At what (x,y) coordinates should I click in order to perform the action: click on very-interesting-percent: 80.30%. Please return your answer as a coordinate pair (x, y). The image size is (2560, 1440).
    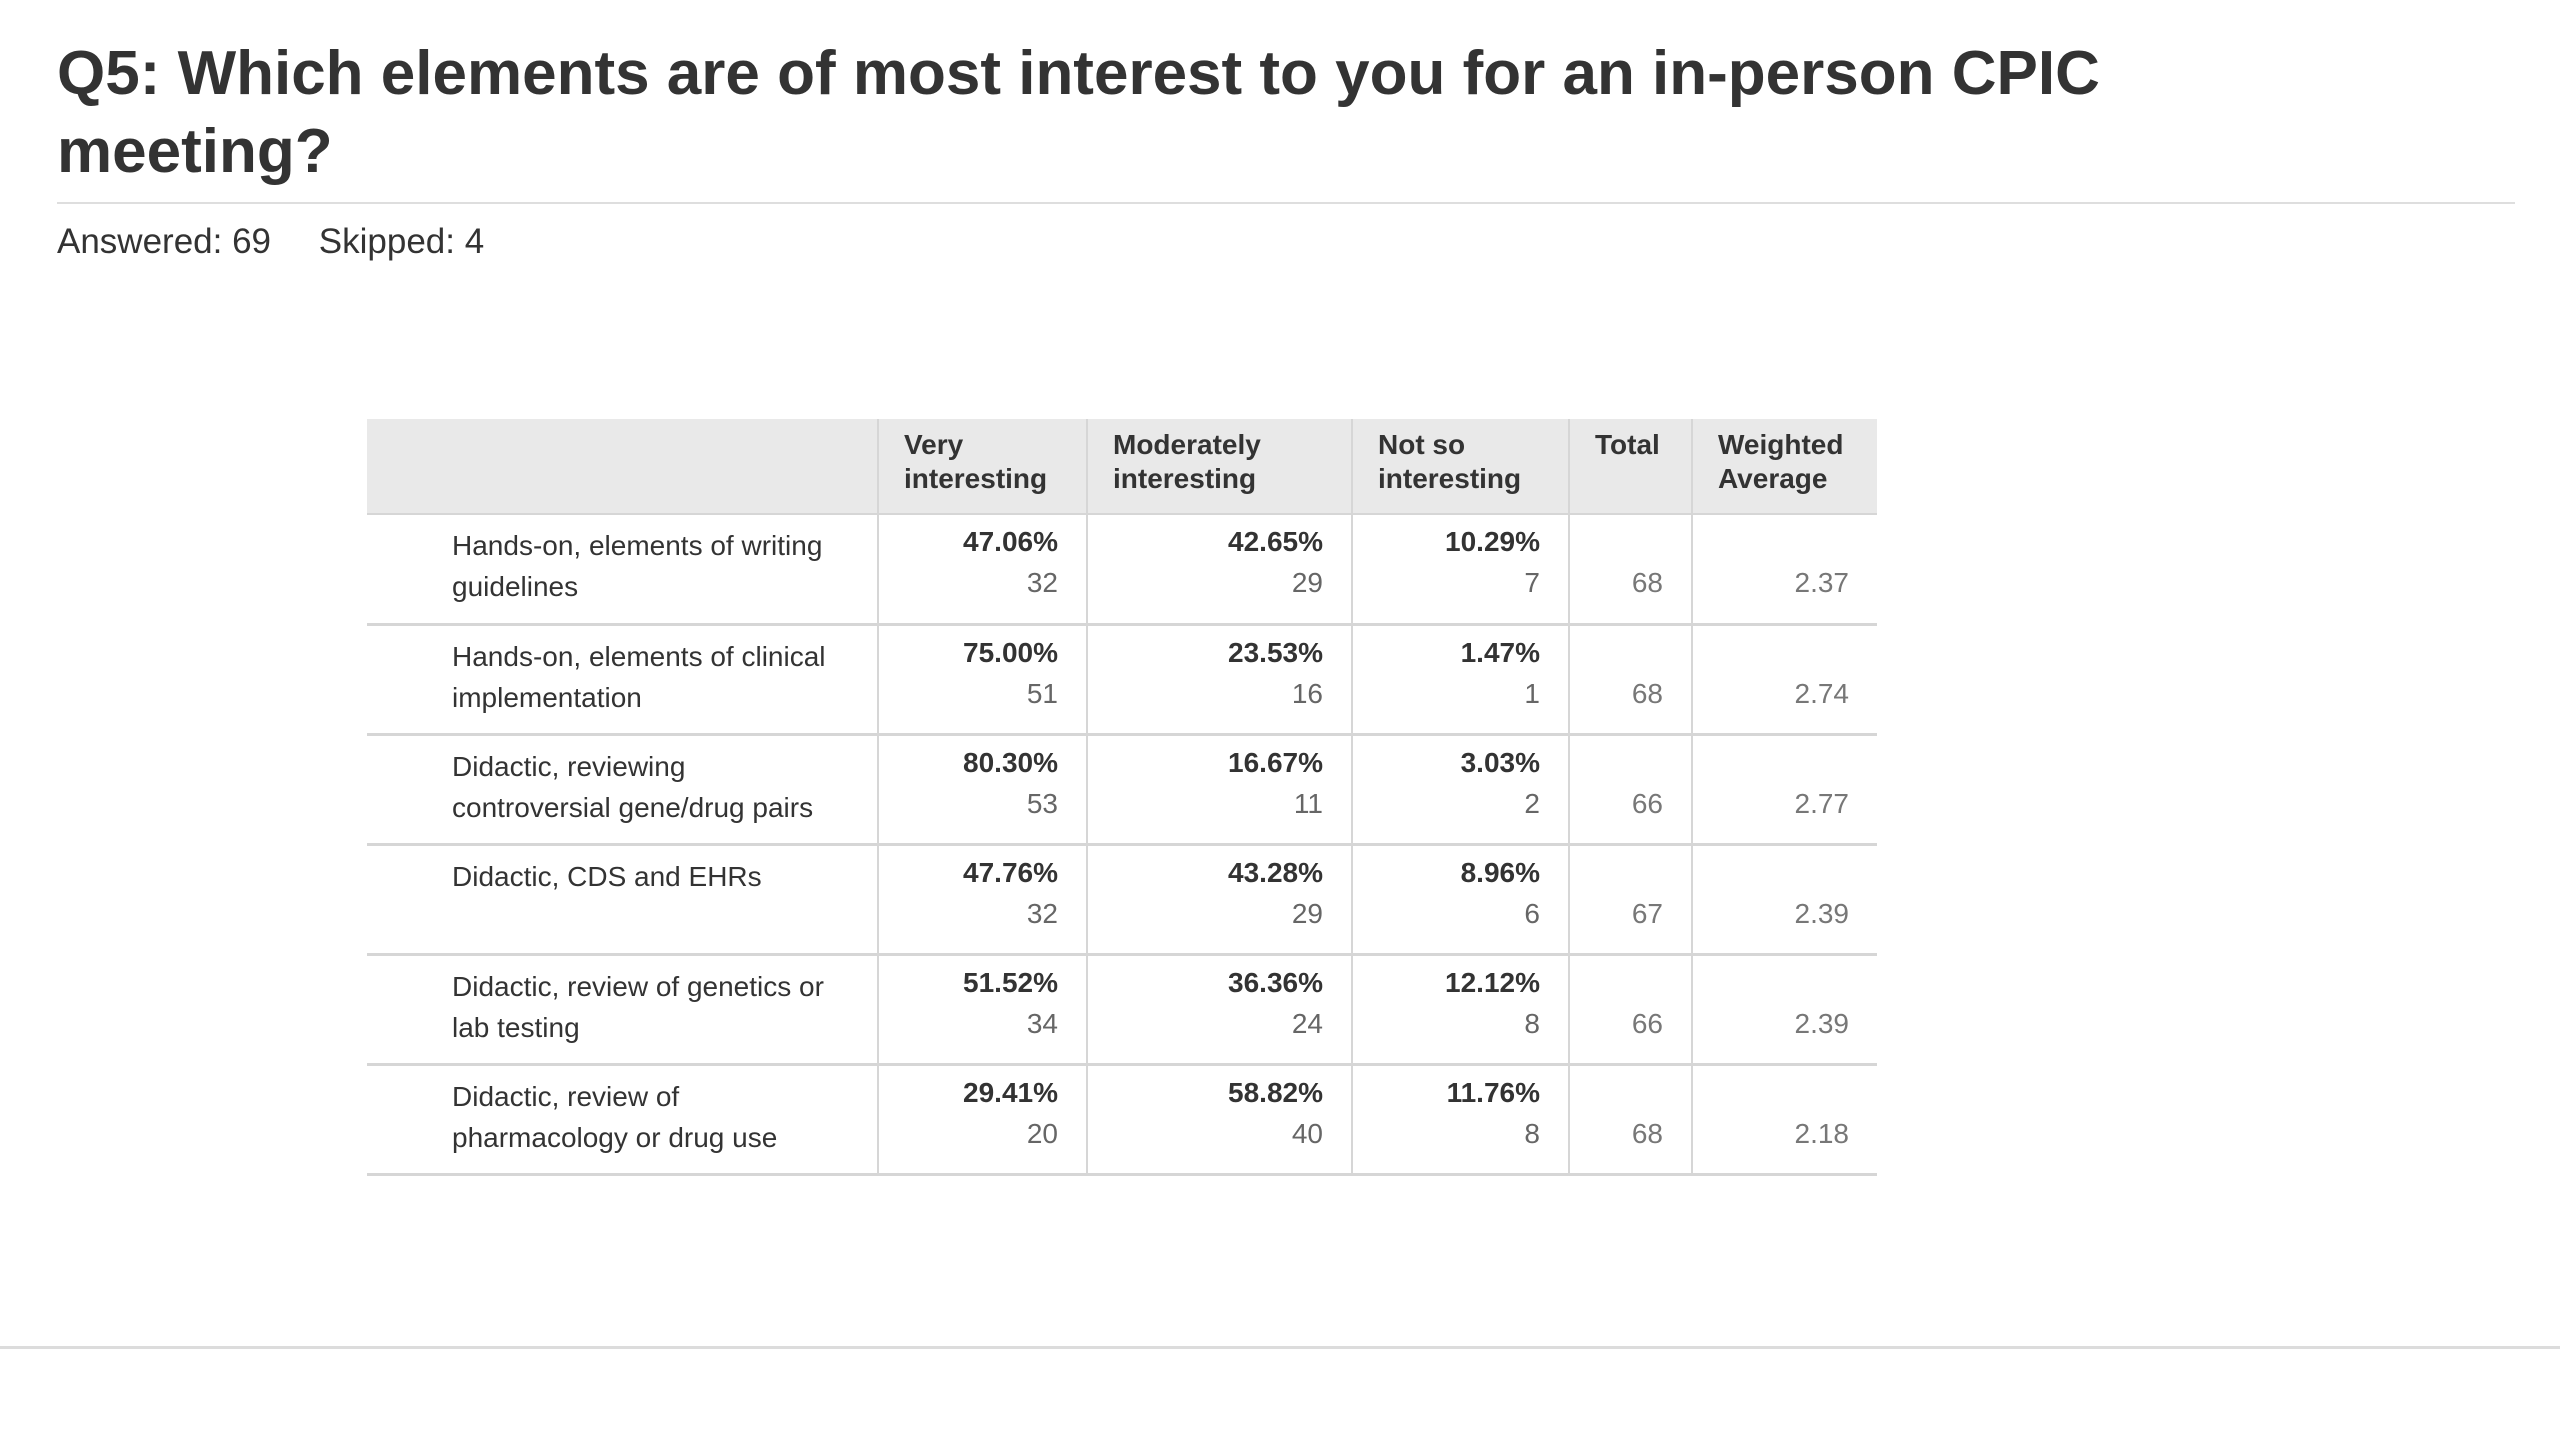
    Looking at the image, I should click on (1010, 762).